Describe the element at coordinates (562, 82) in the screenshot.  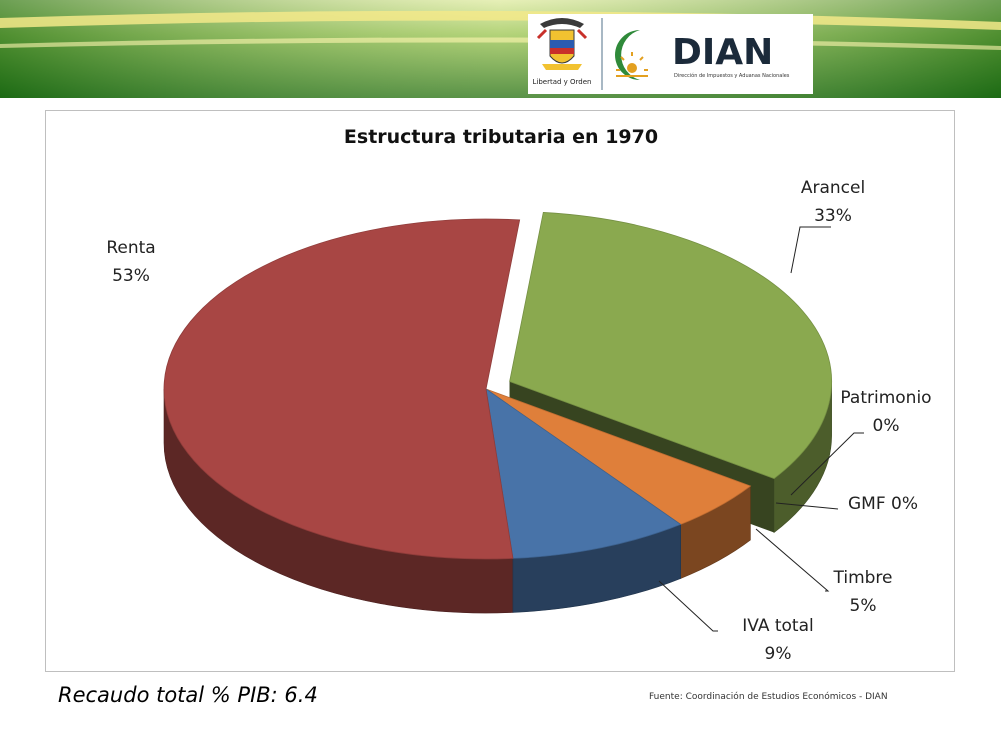
I see `motto-text: Libertad y Orden` at that location.